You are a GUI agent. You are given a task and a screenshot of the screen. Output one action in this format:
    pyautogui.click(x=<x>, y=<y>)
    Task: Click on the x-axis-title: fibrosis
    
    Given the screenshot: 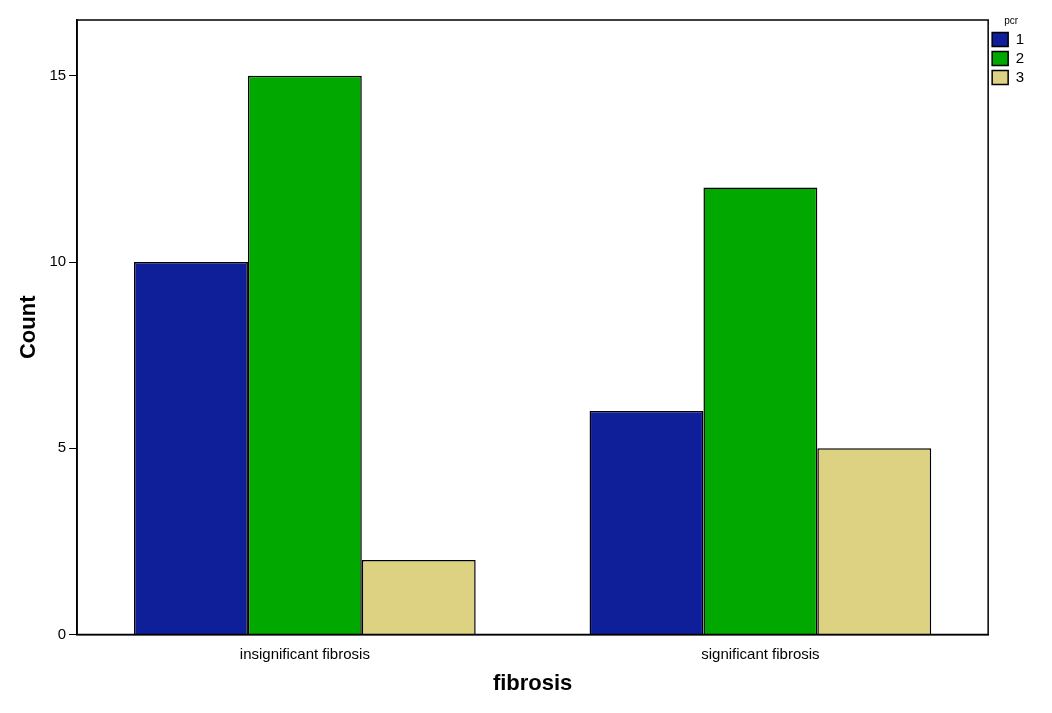 What is the action you would take?
    pyautogui.click(x=532, y=682)
    